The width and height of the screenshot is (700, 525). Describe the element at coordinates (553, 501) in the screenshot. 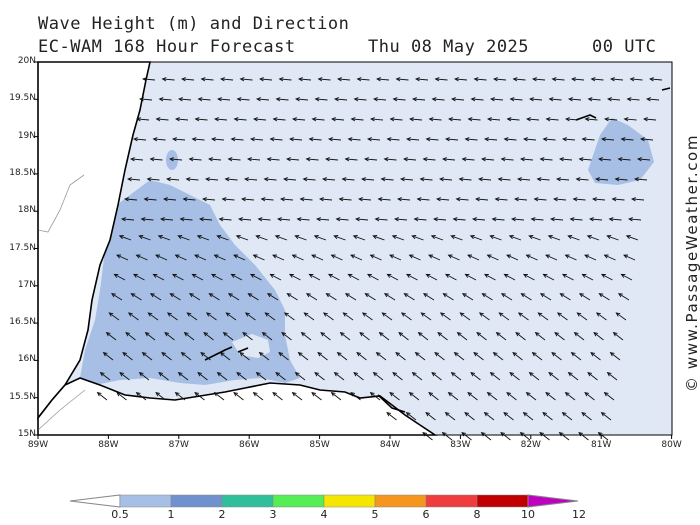

I see `colorbar-upper-extend` at that location.